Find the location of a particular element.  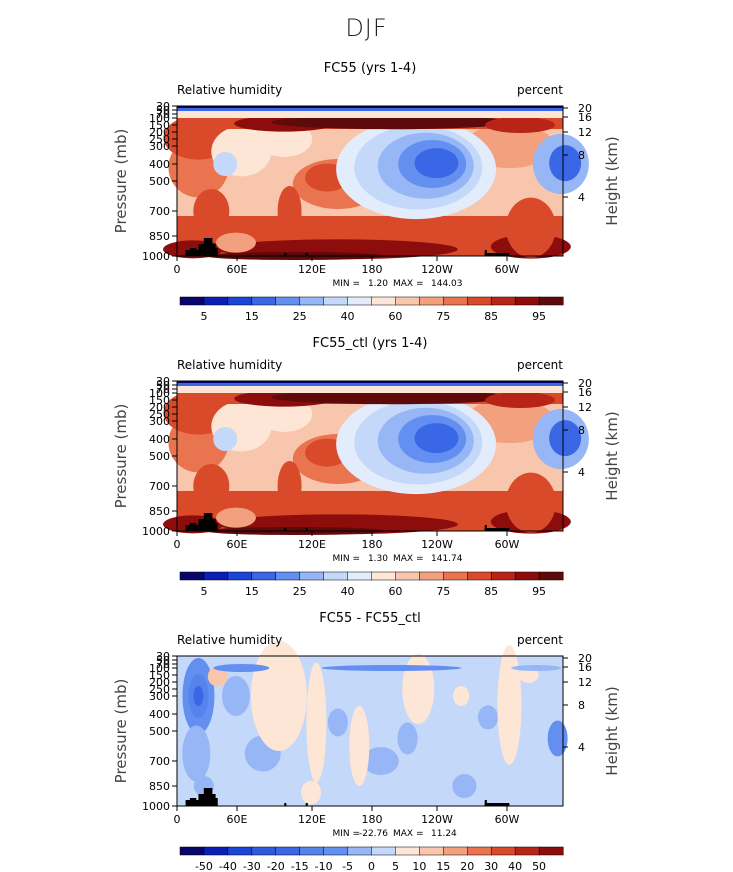

colorbar-label: 10 is located at coordinates (419, 866).